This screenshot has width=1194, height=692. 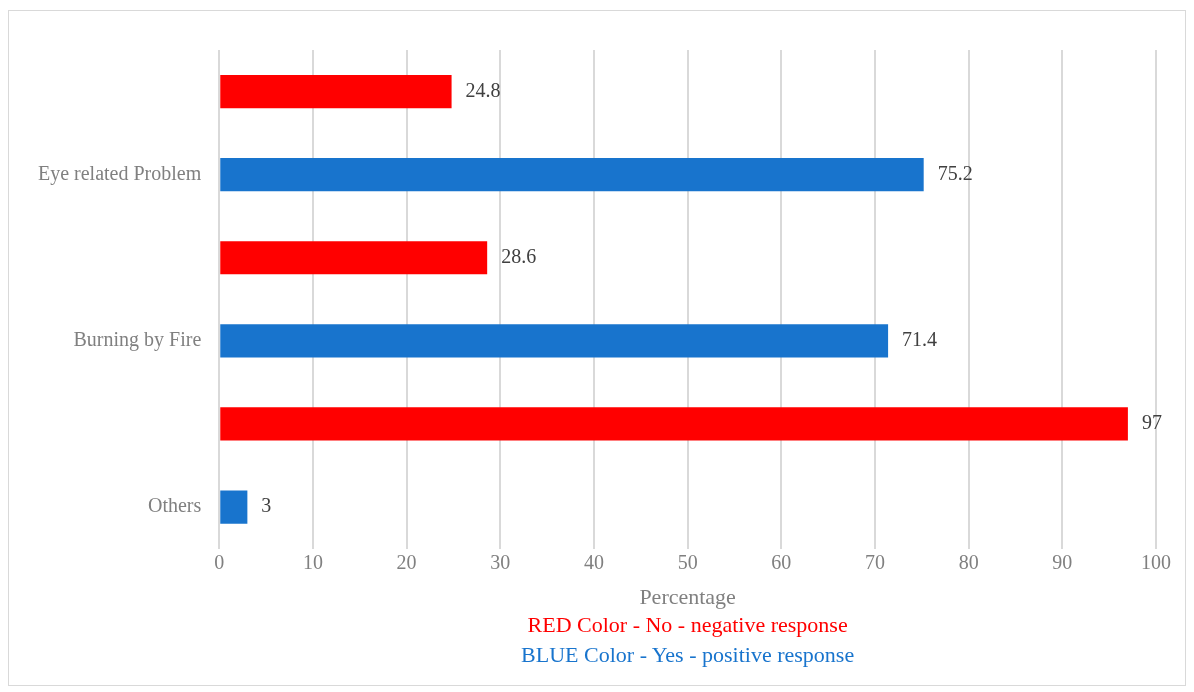 I want to click on data-label: 97, so click(x=1151, y=422).